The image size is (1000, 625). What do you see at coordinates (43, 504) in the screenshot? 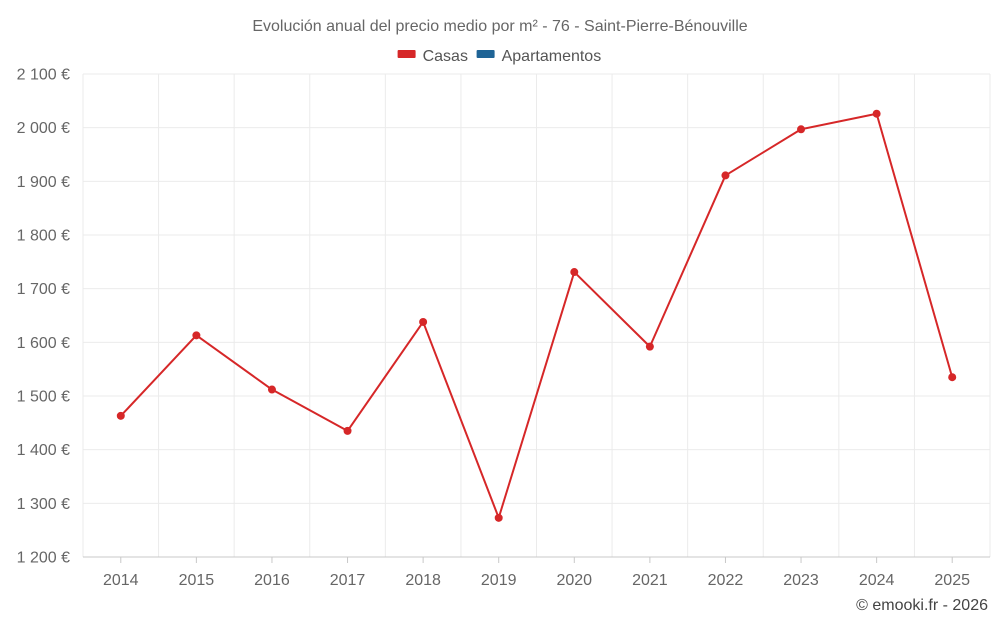
I see `y-tick-label: 1 300 €` at bounding box center [43, 504].